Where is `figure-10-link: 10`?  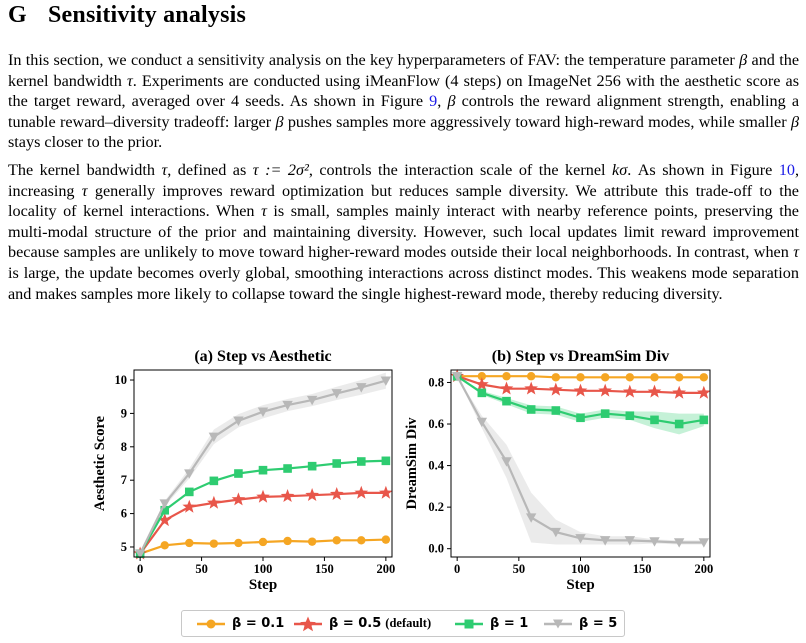 figure-10-link: 10 is located at coordinates (786, 170).